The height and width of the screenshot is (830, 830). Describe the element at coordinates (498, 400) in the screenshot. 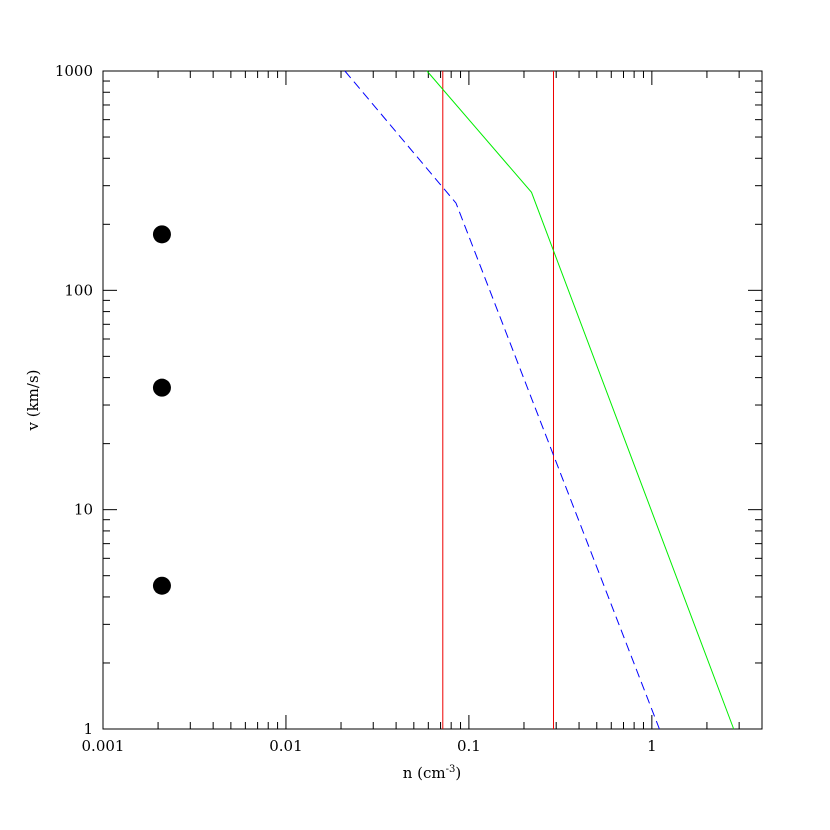

I see `reference-lines` at that location.